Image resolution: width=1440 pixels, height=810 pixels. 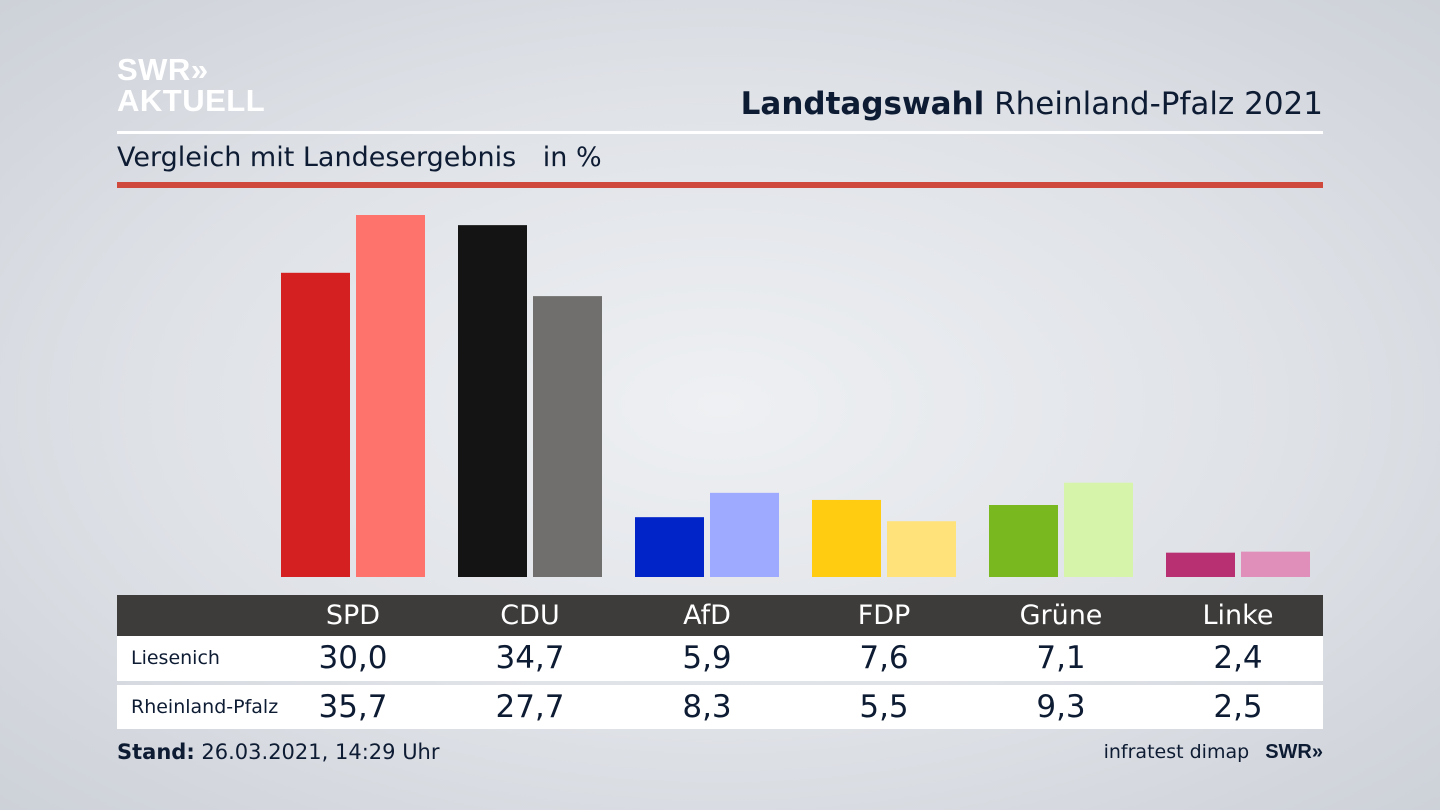 I want to click on value-label-spd: 30,0, so click(x=353, y=658).